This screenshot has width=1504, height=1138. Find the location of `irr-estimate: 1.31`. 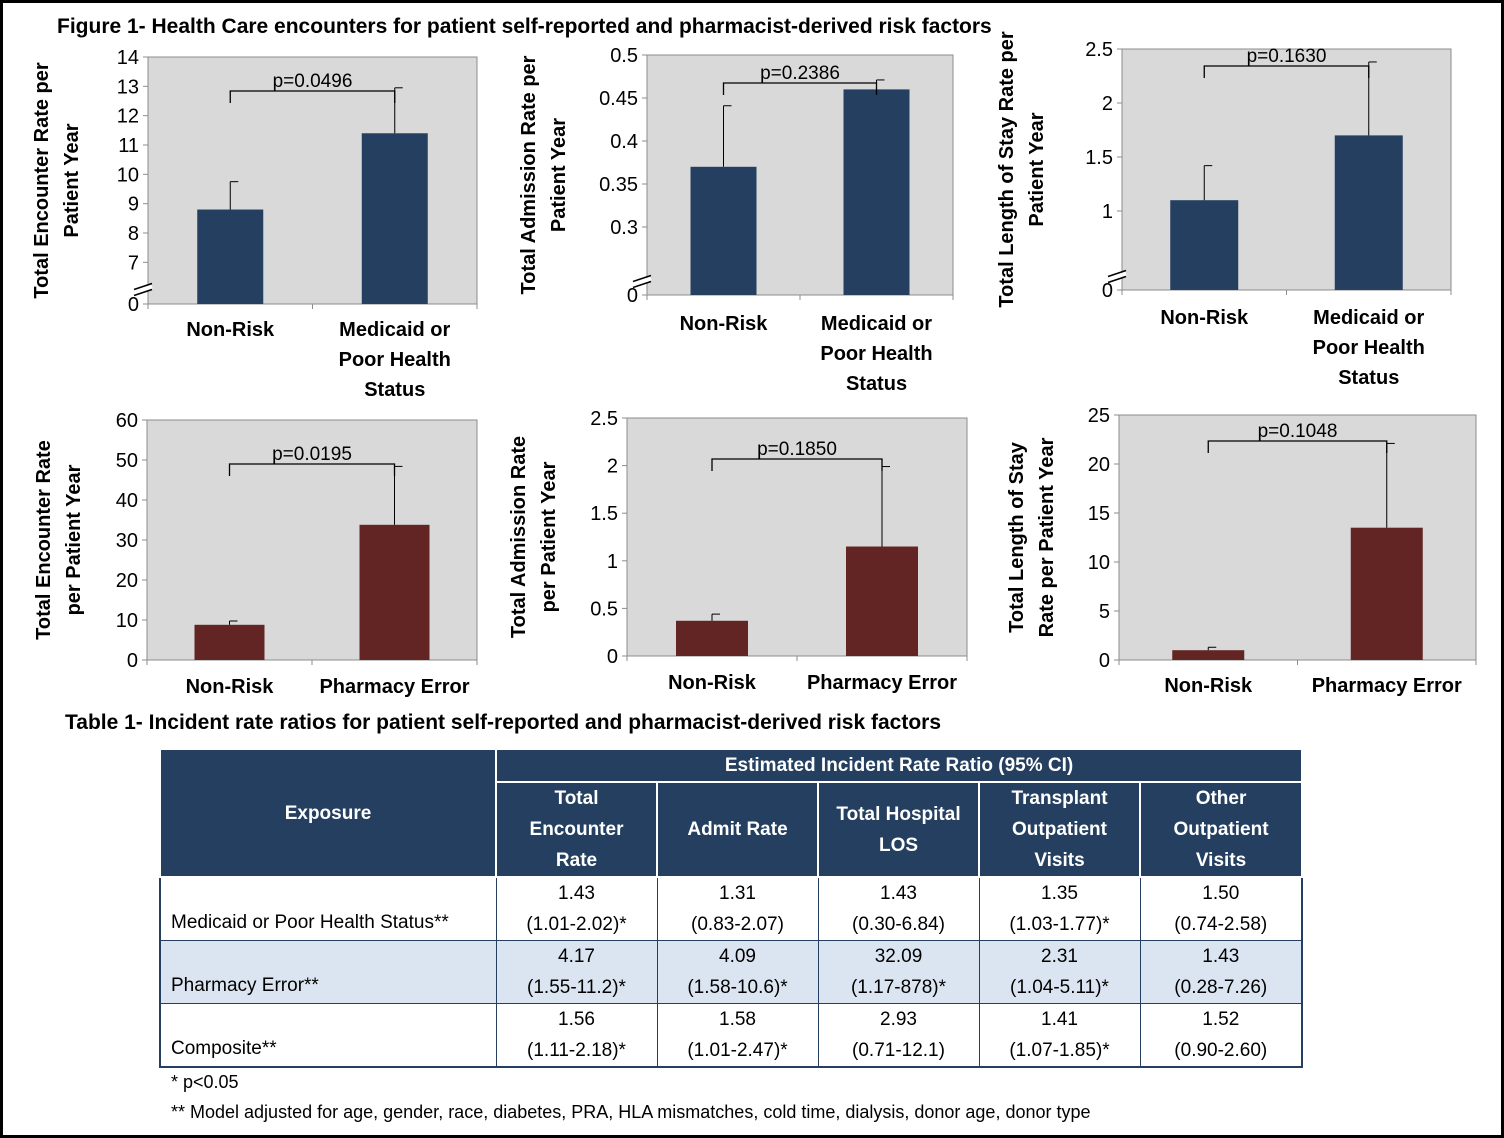

irr-estimate: 1.31 is located at coordinates (737, 893).